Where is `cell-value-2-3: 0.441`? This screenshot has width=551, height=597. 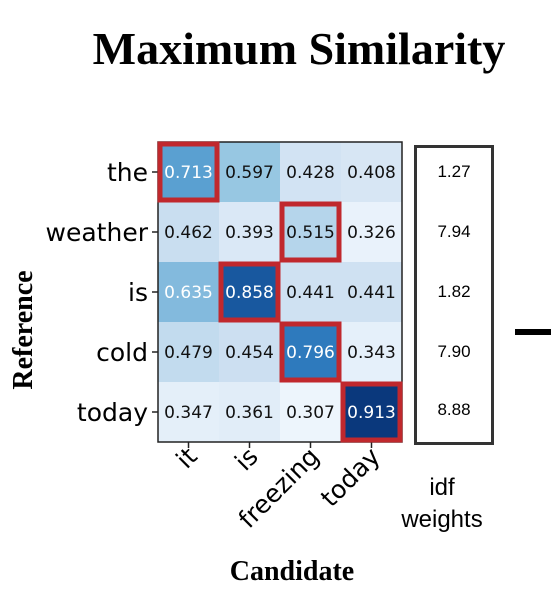 cell-value-2-3: 0.441 is located at coordinates (371, 293).